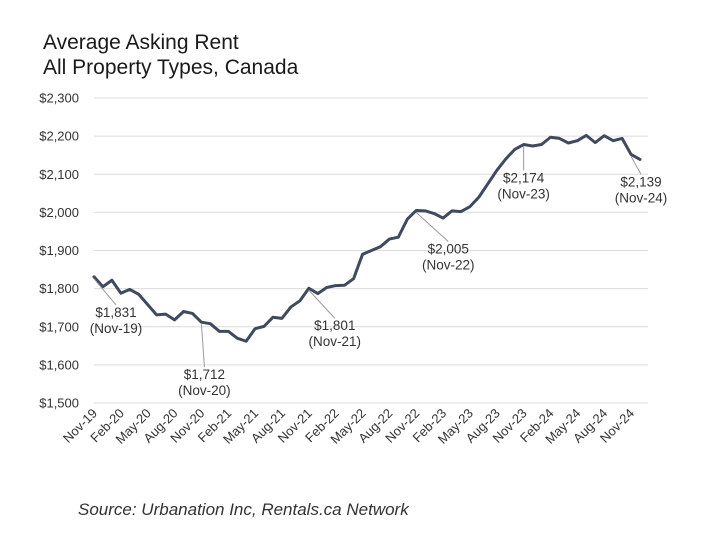 The width and height of the screenshot is (720, 545). What do you see at coordinates (59, 326) in the screenshot?
I see `y-tick-label: $1,700` at bounding box center [59, 326].